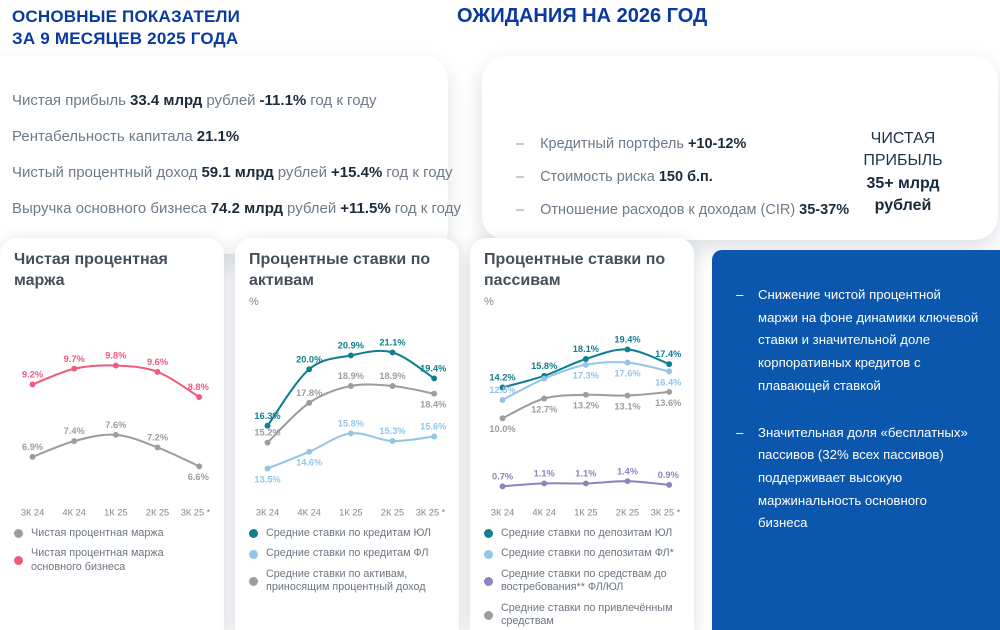 Image resolution: width=1000 pixels, height=630 pixels. I want to click on metric-value: 59.1 млрд, so click(237, 172).